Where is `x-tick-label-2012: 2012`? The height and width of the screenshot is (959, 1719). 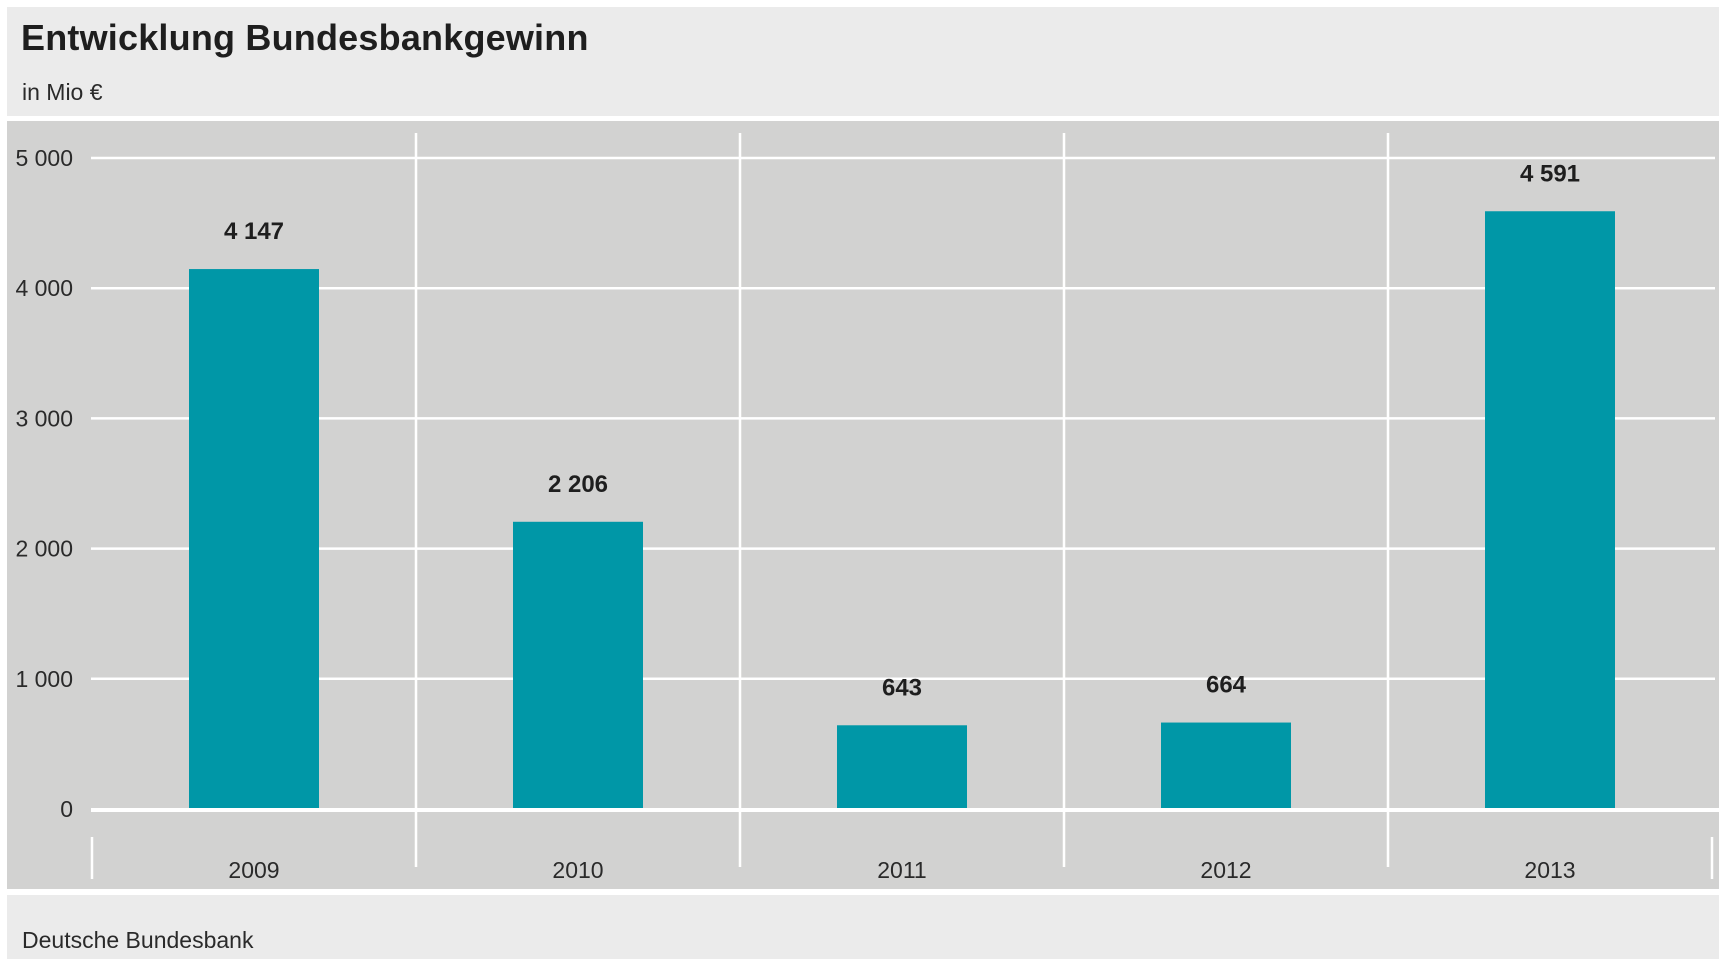 x-tick-label-2012: 2012 is located at coordinates (1225, 870).